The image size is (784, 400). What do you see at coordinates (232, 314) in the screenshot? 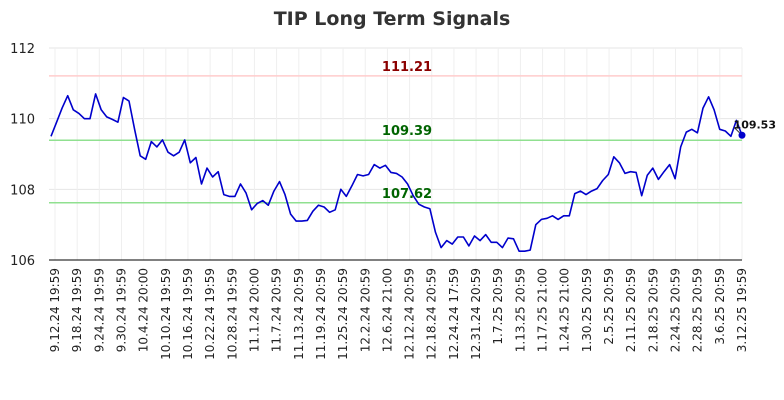
I see `x-tick-label: 10.28.24 19:59` at bounding box center [232, 314].